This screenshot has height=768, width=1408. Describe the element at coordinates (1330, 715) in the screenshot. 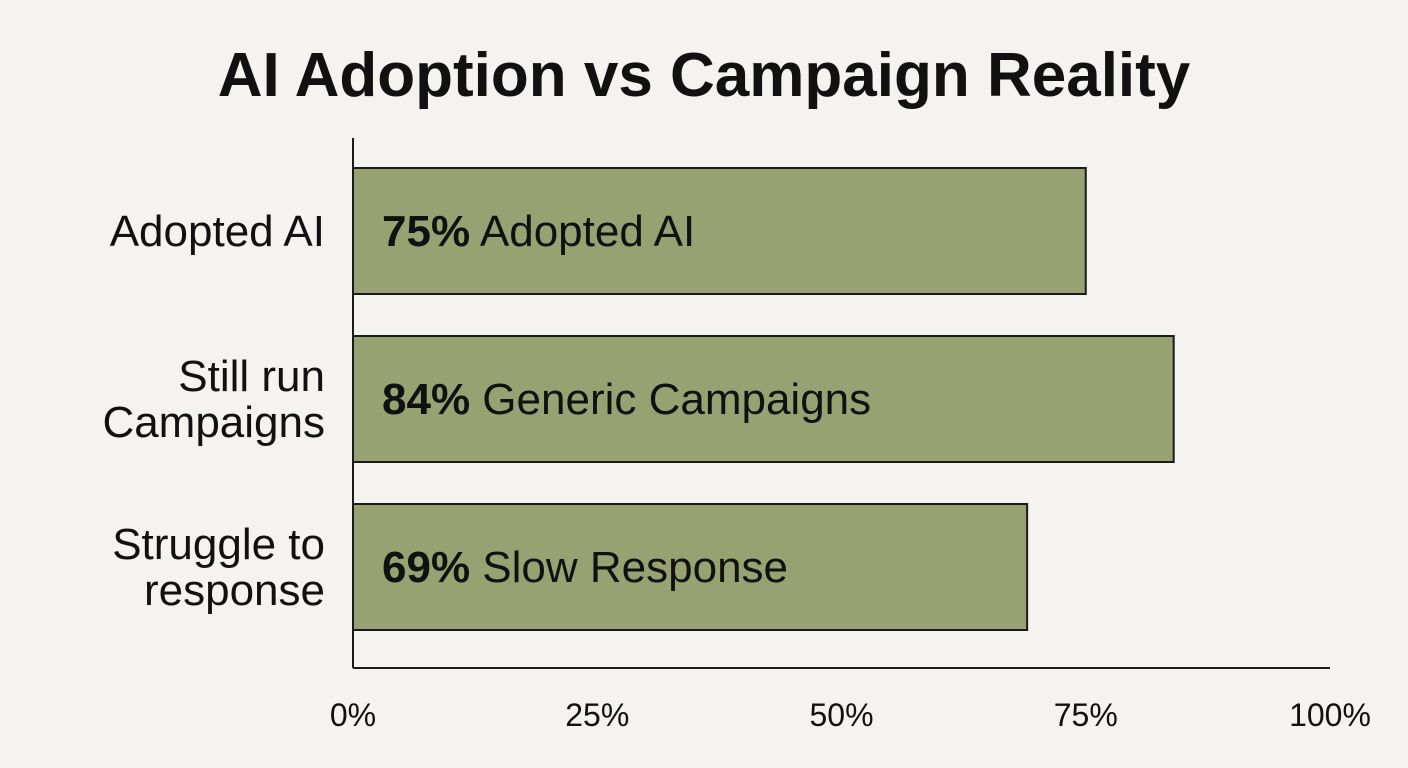

I see `x-tick-label: 100%` at that location.